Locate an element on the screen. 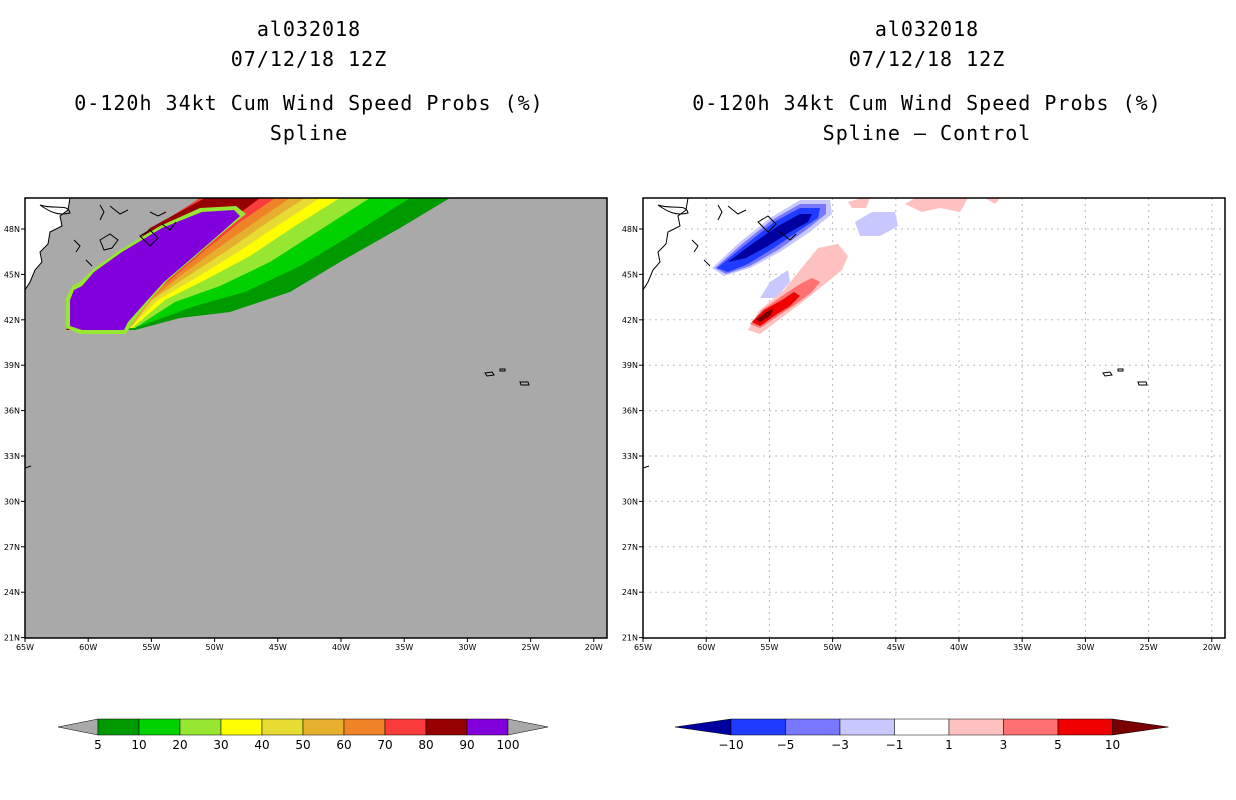 The width and height of the screenshot is (1236, 800). right-azores-islands is located at coordinates (895, 418).